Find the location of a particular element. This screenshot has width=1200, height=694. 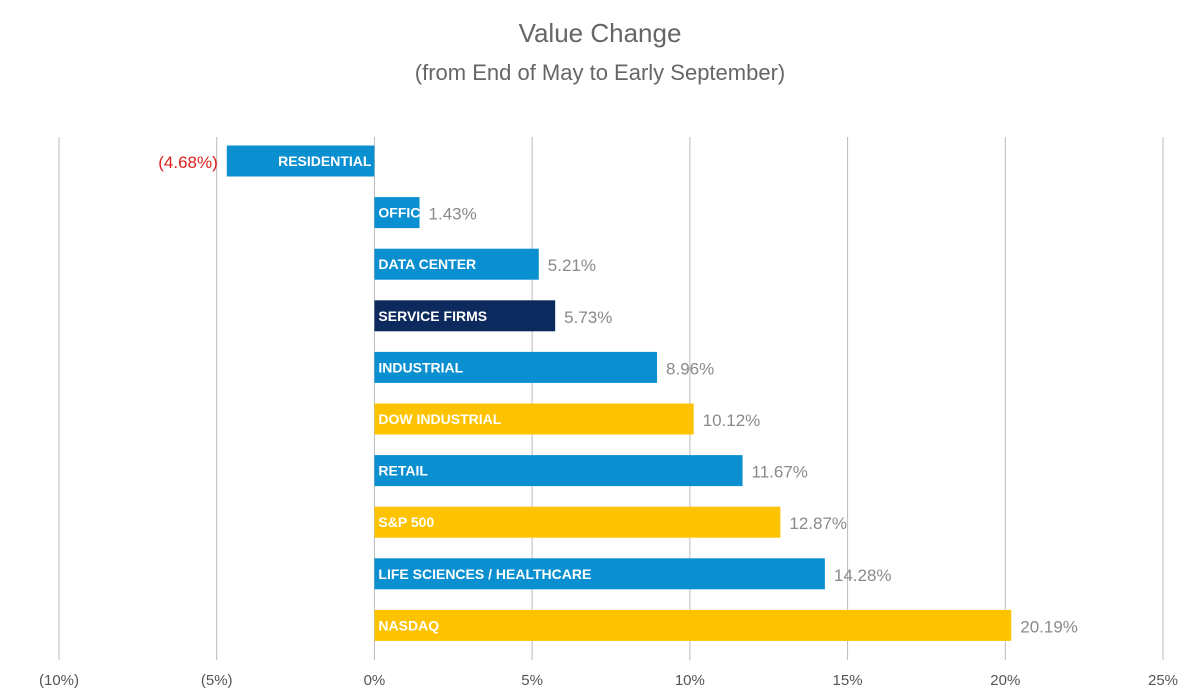

bar-category-label: SERVICE FIRMS is located at coordinates (432, 316).